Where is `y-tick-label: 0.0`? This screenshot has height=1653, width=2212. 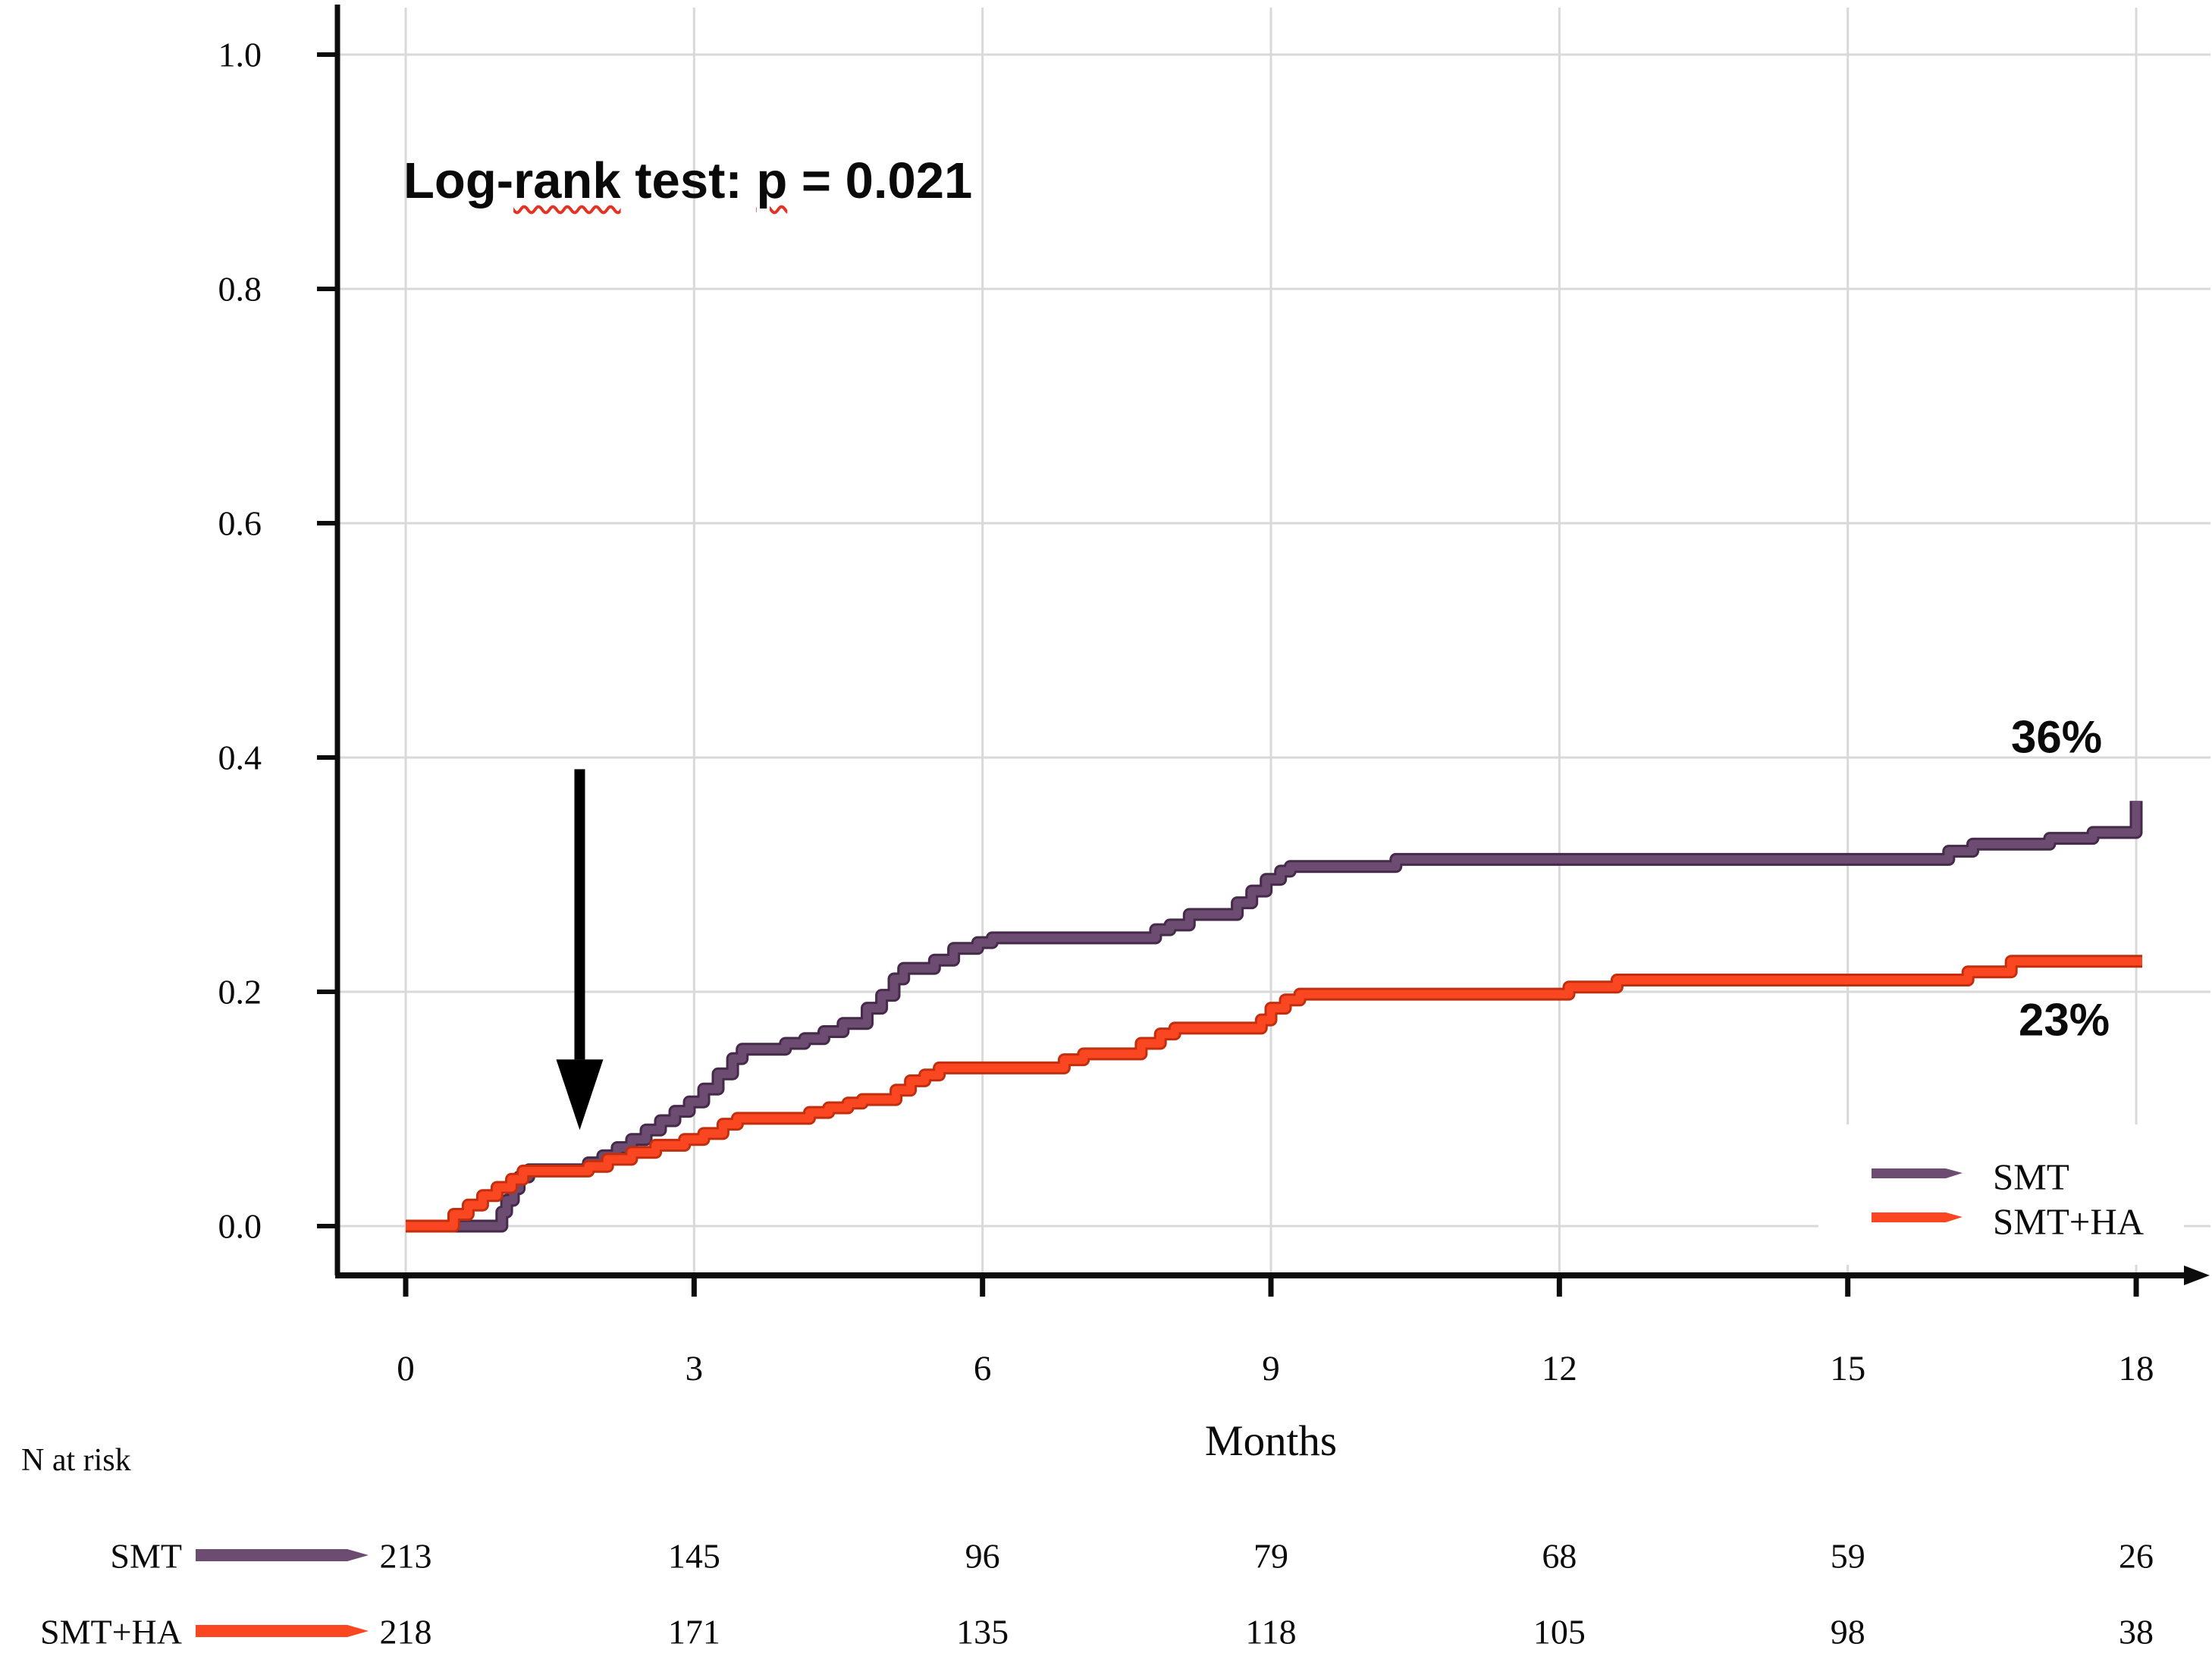
y-tick-label: 0.0 is located at coordinates (240, 1226).